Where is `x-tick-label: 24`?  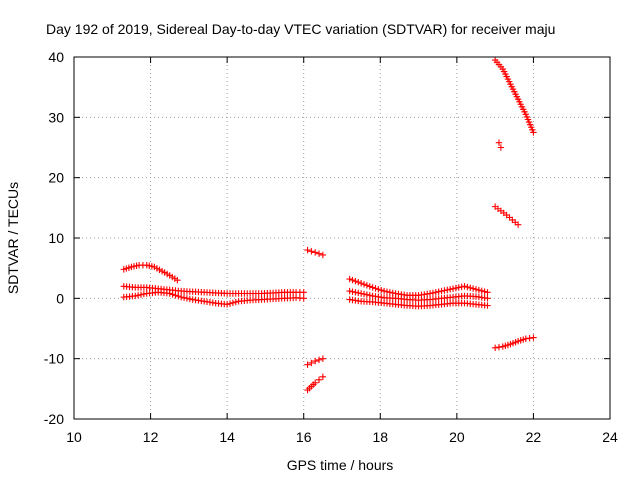 x-tick-label: 24 is located at coordinates (610, 437).